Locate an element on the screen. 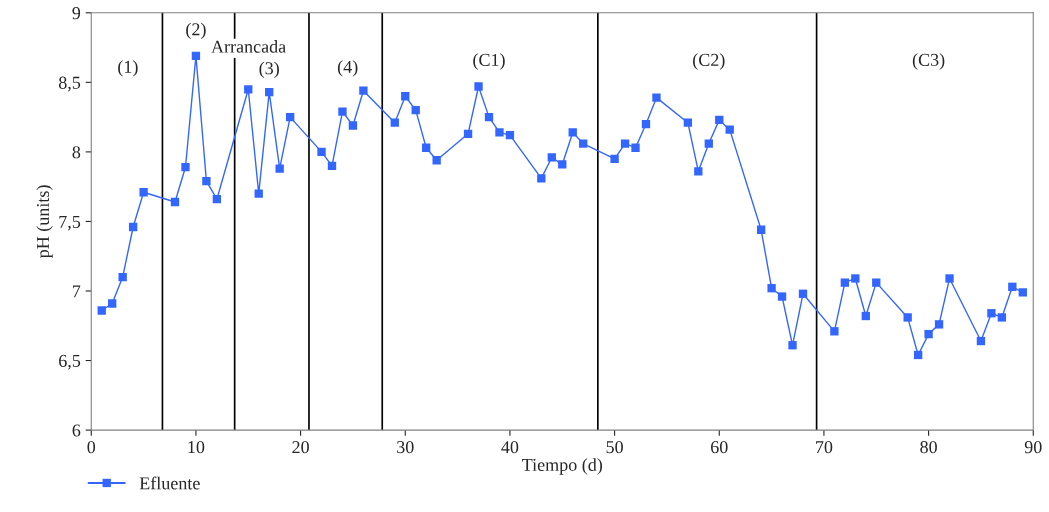 This screenshot has width=1049, height=512. y-tick-label: 8 is located at coordinates (76, 152).